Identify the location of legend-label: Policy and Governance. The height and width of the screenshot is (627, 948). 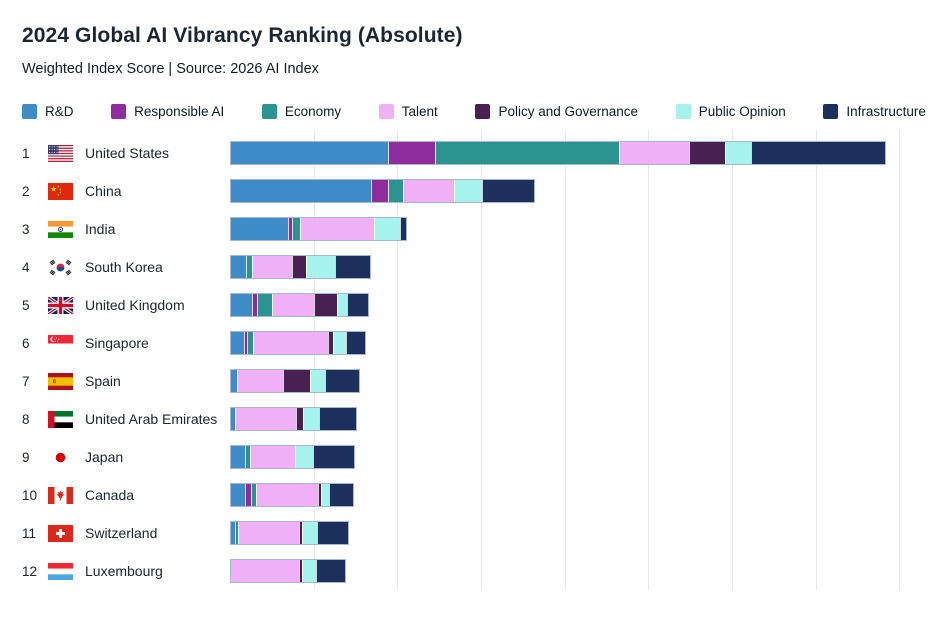
(568, 111).